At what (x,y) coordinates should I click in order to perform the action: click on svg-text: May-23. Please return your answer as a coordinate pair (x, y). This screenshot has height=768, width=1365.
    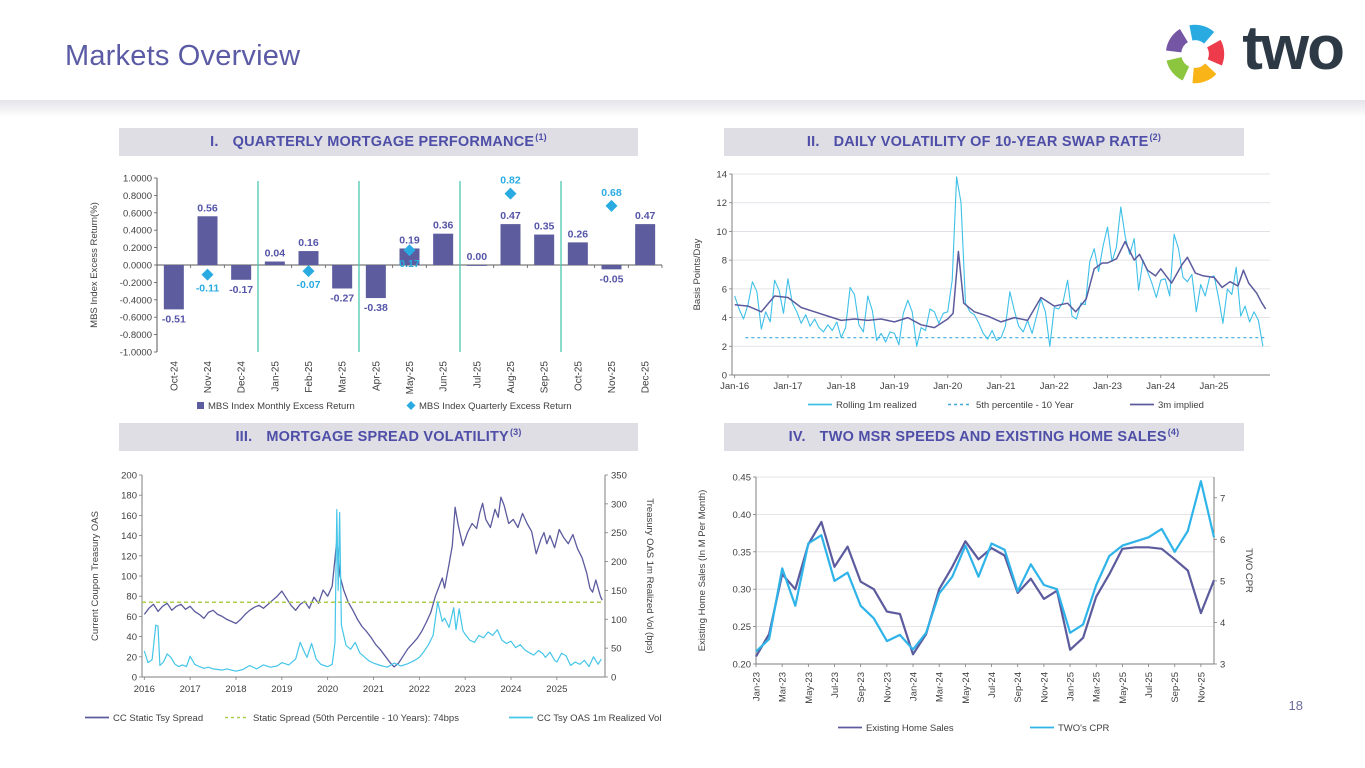
    Looking at the image, I should click on (809, 688).